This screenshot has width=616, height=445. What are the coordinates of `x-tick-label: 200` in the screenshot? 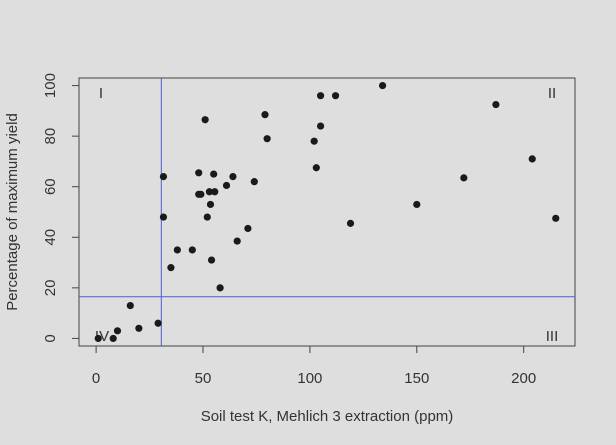 It's located at (523, 378).